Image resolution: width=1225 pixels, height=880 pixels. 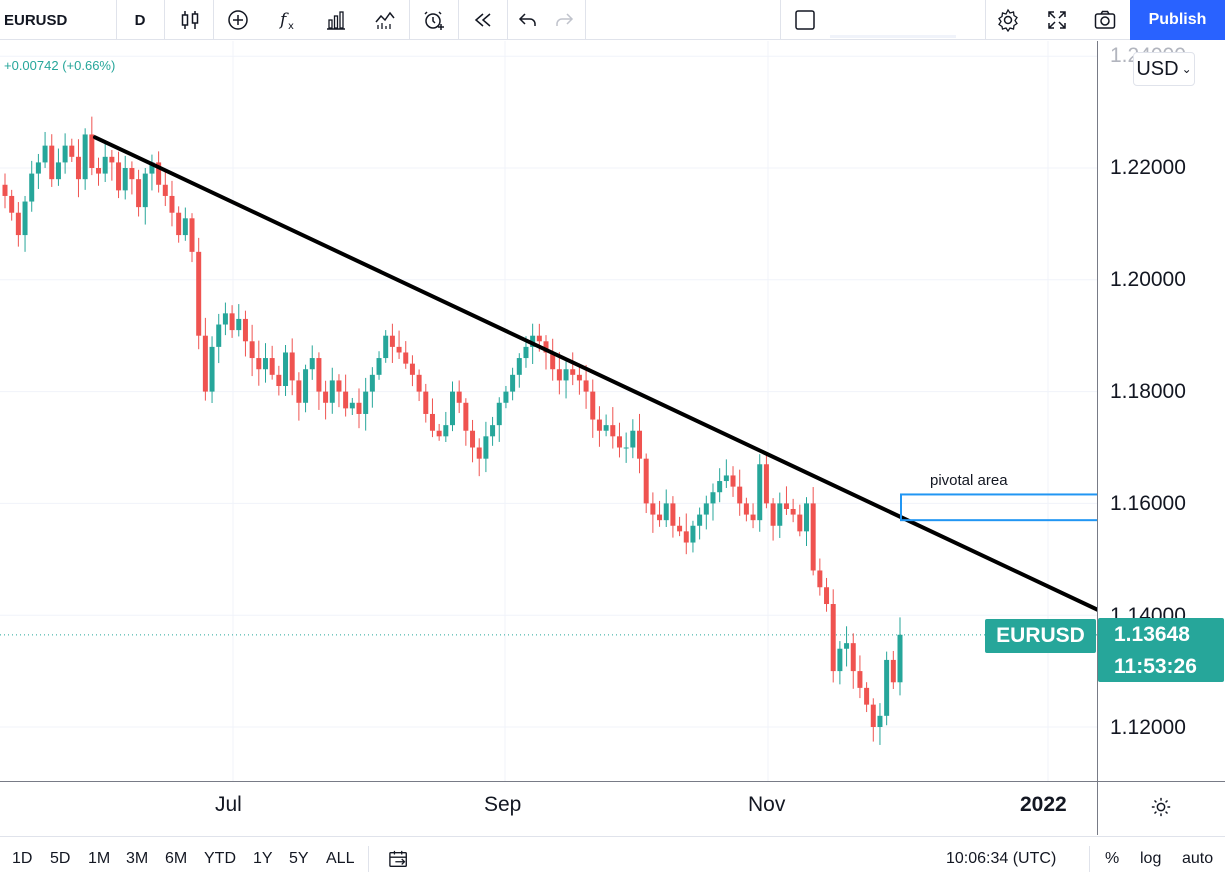 I want to click on price-tick: 1.20000, so click(x=1148, y=279).